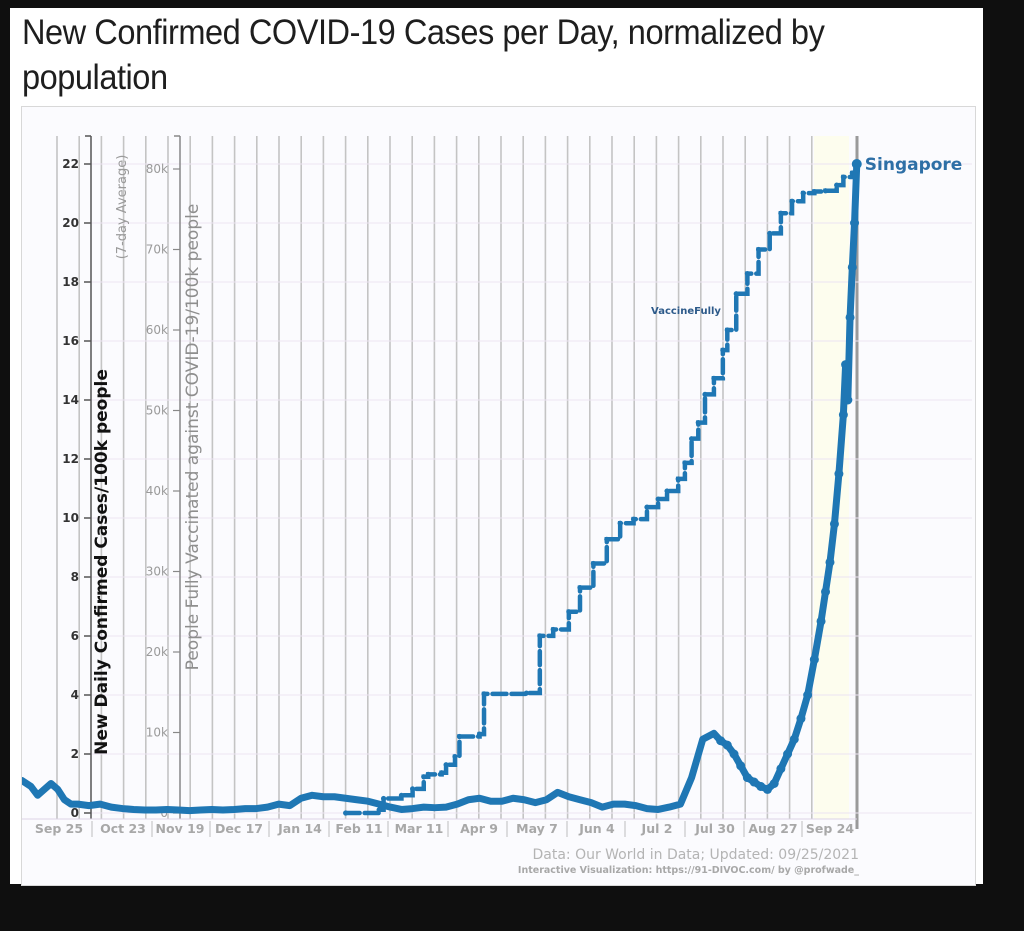 The width and height of the screenshot is (1024, 931). What do you see at coordinates (70, 341) in the screenshot?
I see `y-tick-label: 16` at bounding box center [70, 341].